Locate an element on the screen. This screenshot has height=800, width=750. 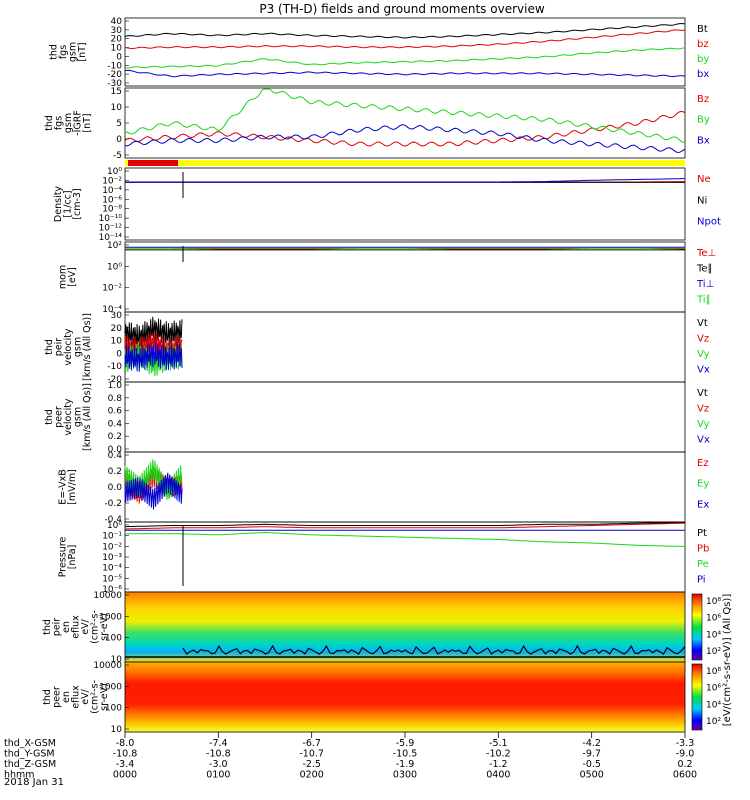
x-tick-label: -0.5 is located at coordinates (591, 764).